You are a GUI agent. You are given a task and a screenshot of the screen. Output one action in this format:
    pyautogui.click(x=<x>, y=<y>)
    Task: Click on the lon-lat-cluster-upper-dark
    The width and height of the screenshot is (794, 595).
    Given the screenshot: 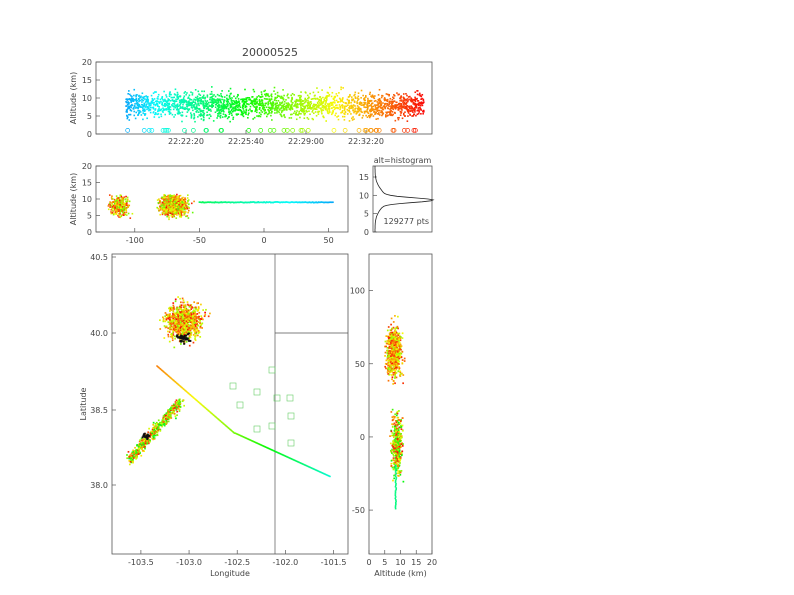 What is the action you would take?
    pyautogui.click(x=186, y=335)
    